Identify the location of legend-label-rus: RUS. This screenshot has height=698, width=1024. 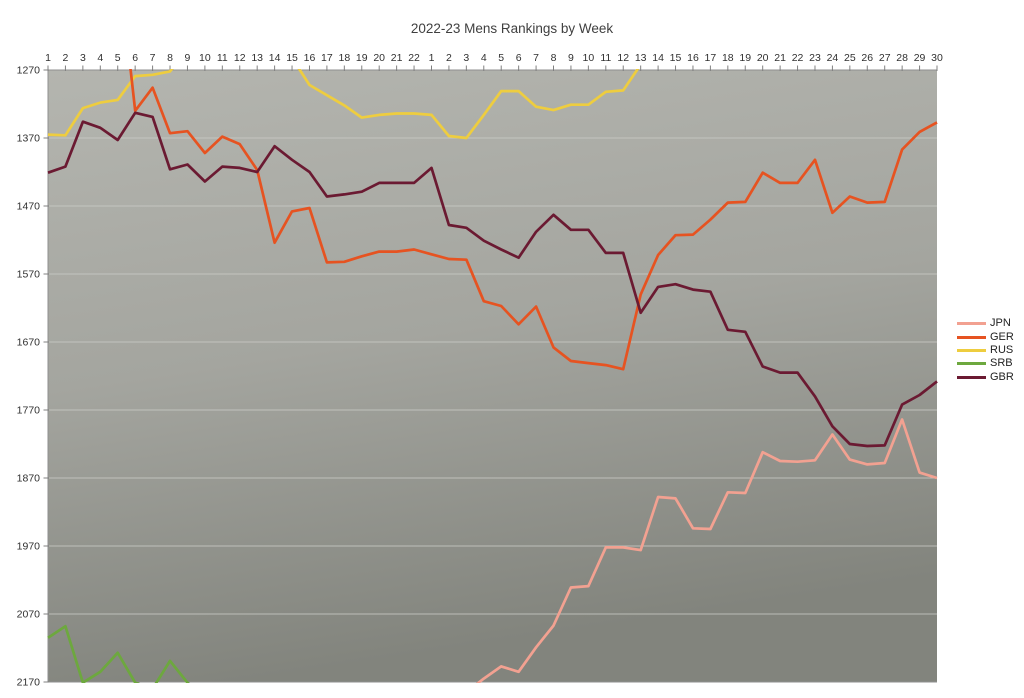
(1002, 349).